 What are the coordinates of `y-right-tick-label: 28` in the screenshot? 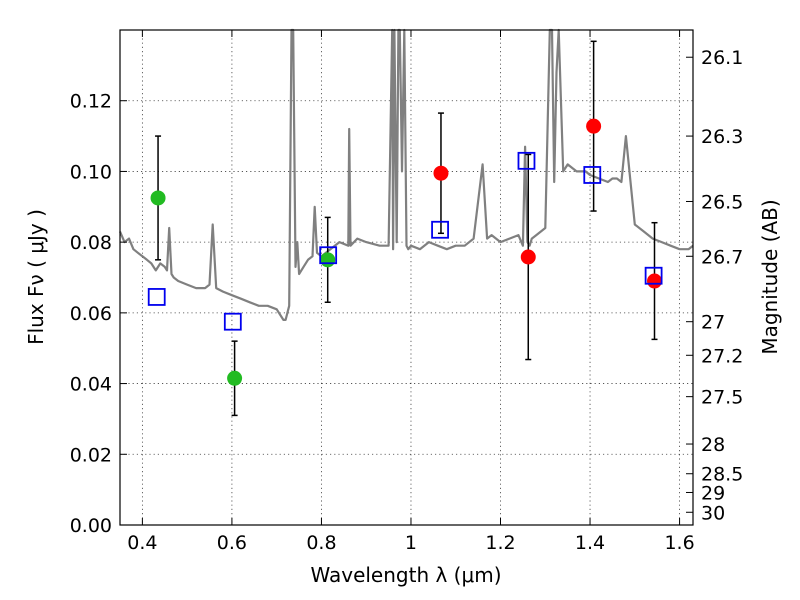 It's located at (713, 445).